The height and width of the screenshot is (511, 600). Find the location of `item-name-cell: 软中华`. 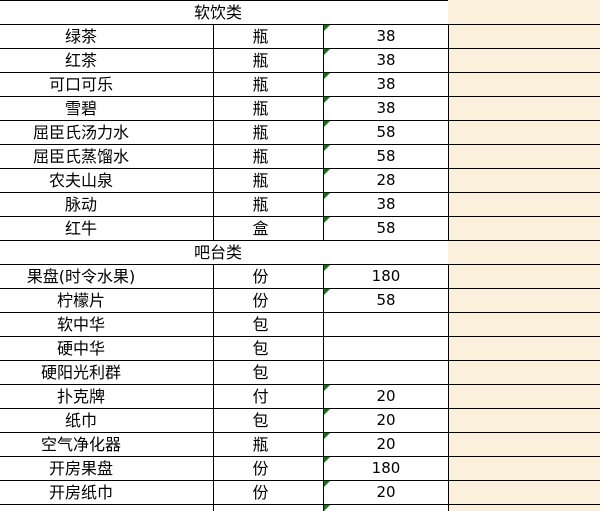

item-name-cell: 软中华 is located at coordinates (106, 325).